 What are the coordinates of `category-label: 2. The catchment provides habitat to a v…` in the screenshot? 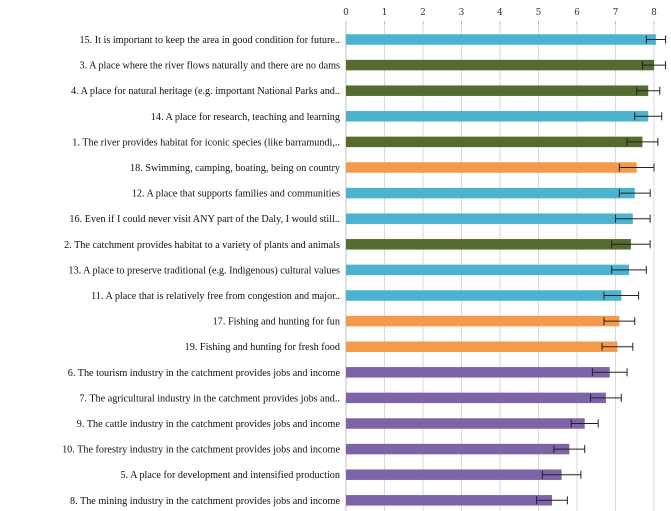 It's located at (202, 245).